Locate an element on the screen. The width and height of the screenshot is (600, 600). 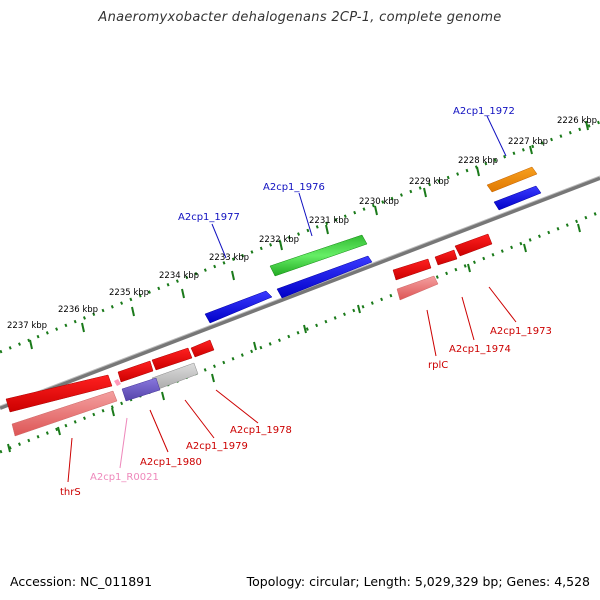
gene-label-A2cp1_1972: A2cp1_1972 is located at coordinates (484, 111).